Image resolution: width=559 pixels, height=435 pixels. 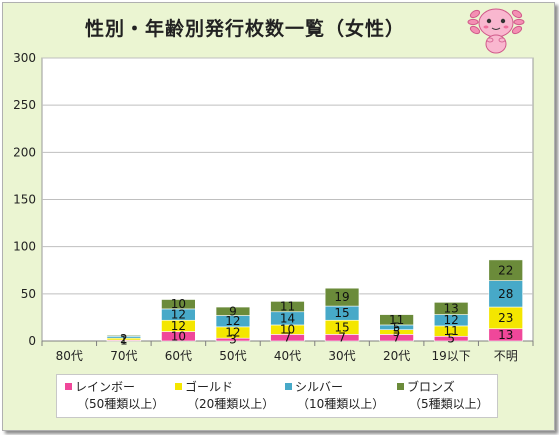 What do you see at coordinates (396, 356) in the screenshot?
I see `x-tick-label: 20代` at bounding box center [396, 356].